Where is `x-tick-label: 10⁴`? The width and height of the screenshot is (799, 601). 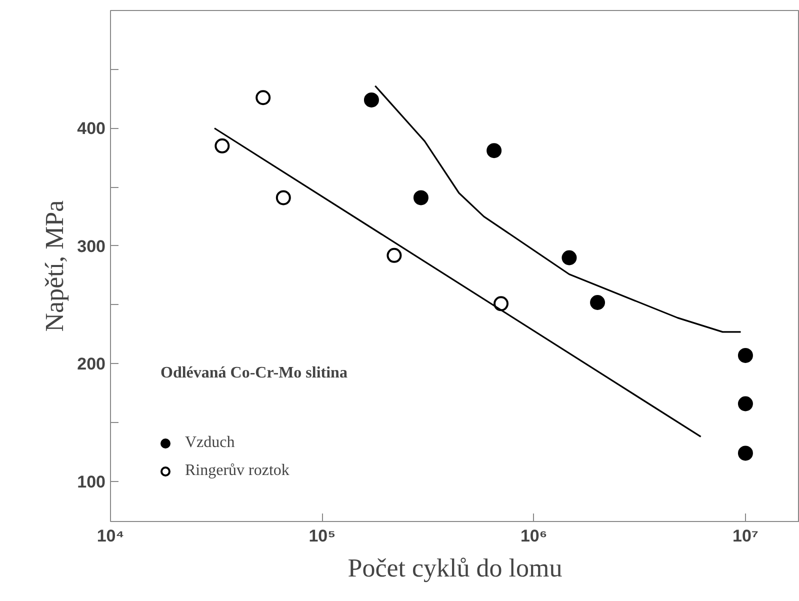 x-tick-label: 10⁴ is located at coordinates (110, 536).